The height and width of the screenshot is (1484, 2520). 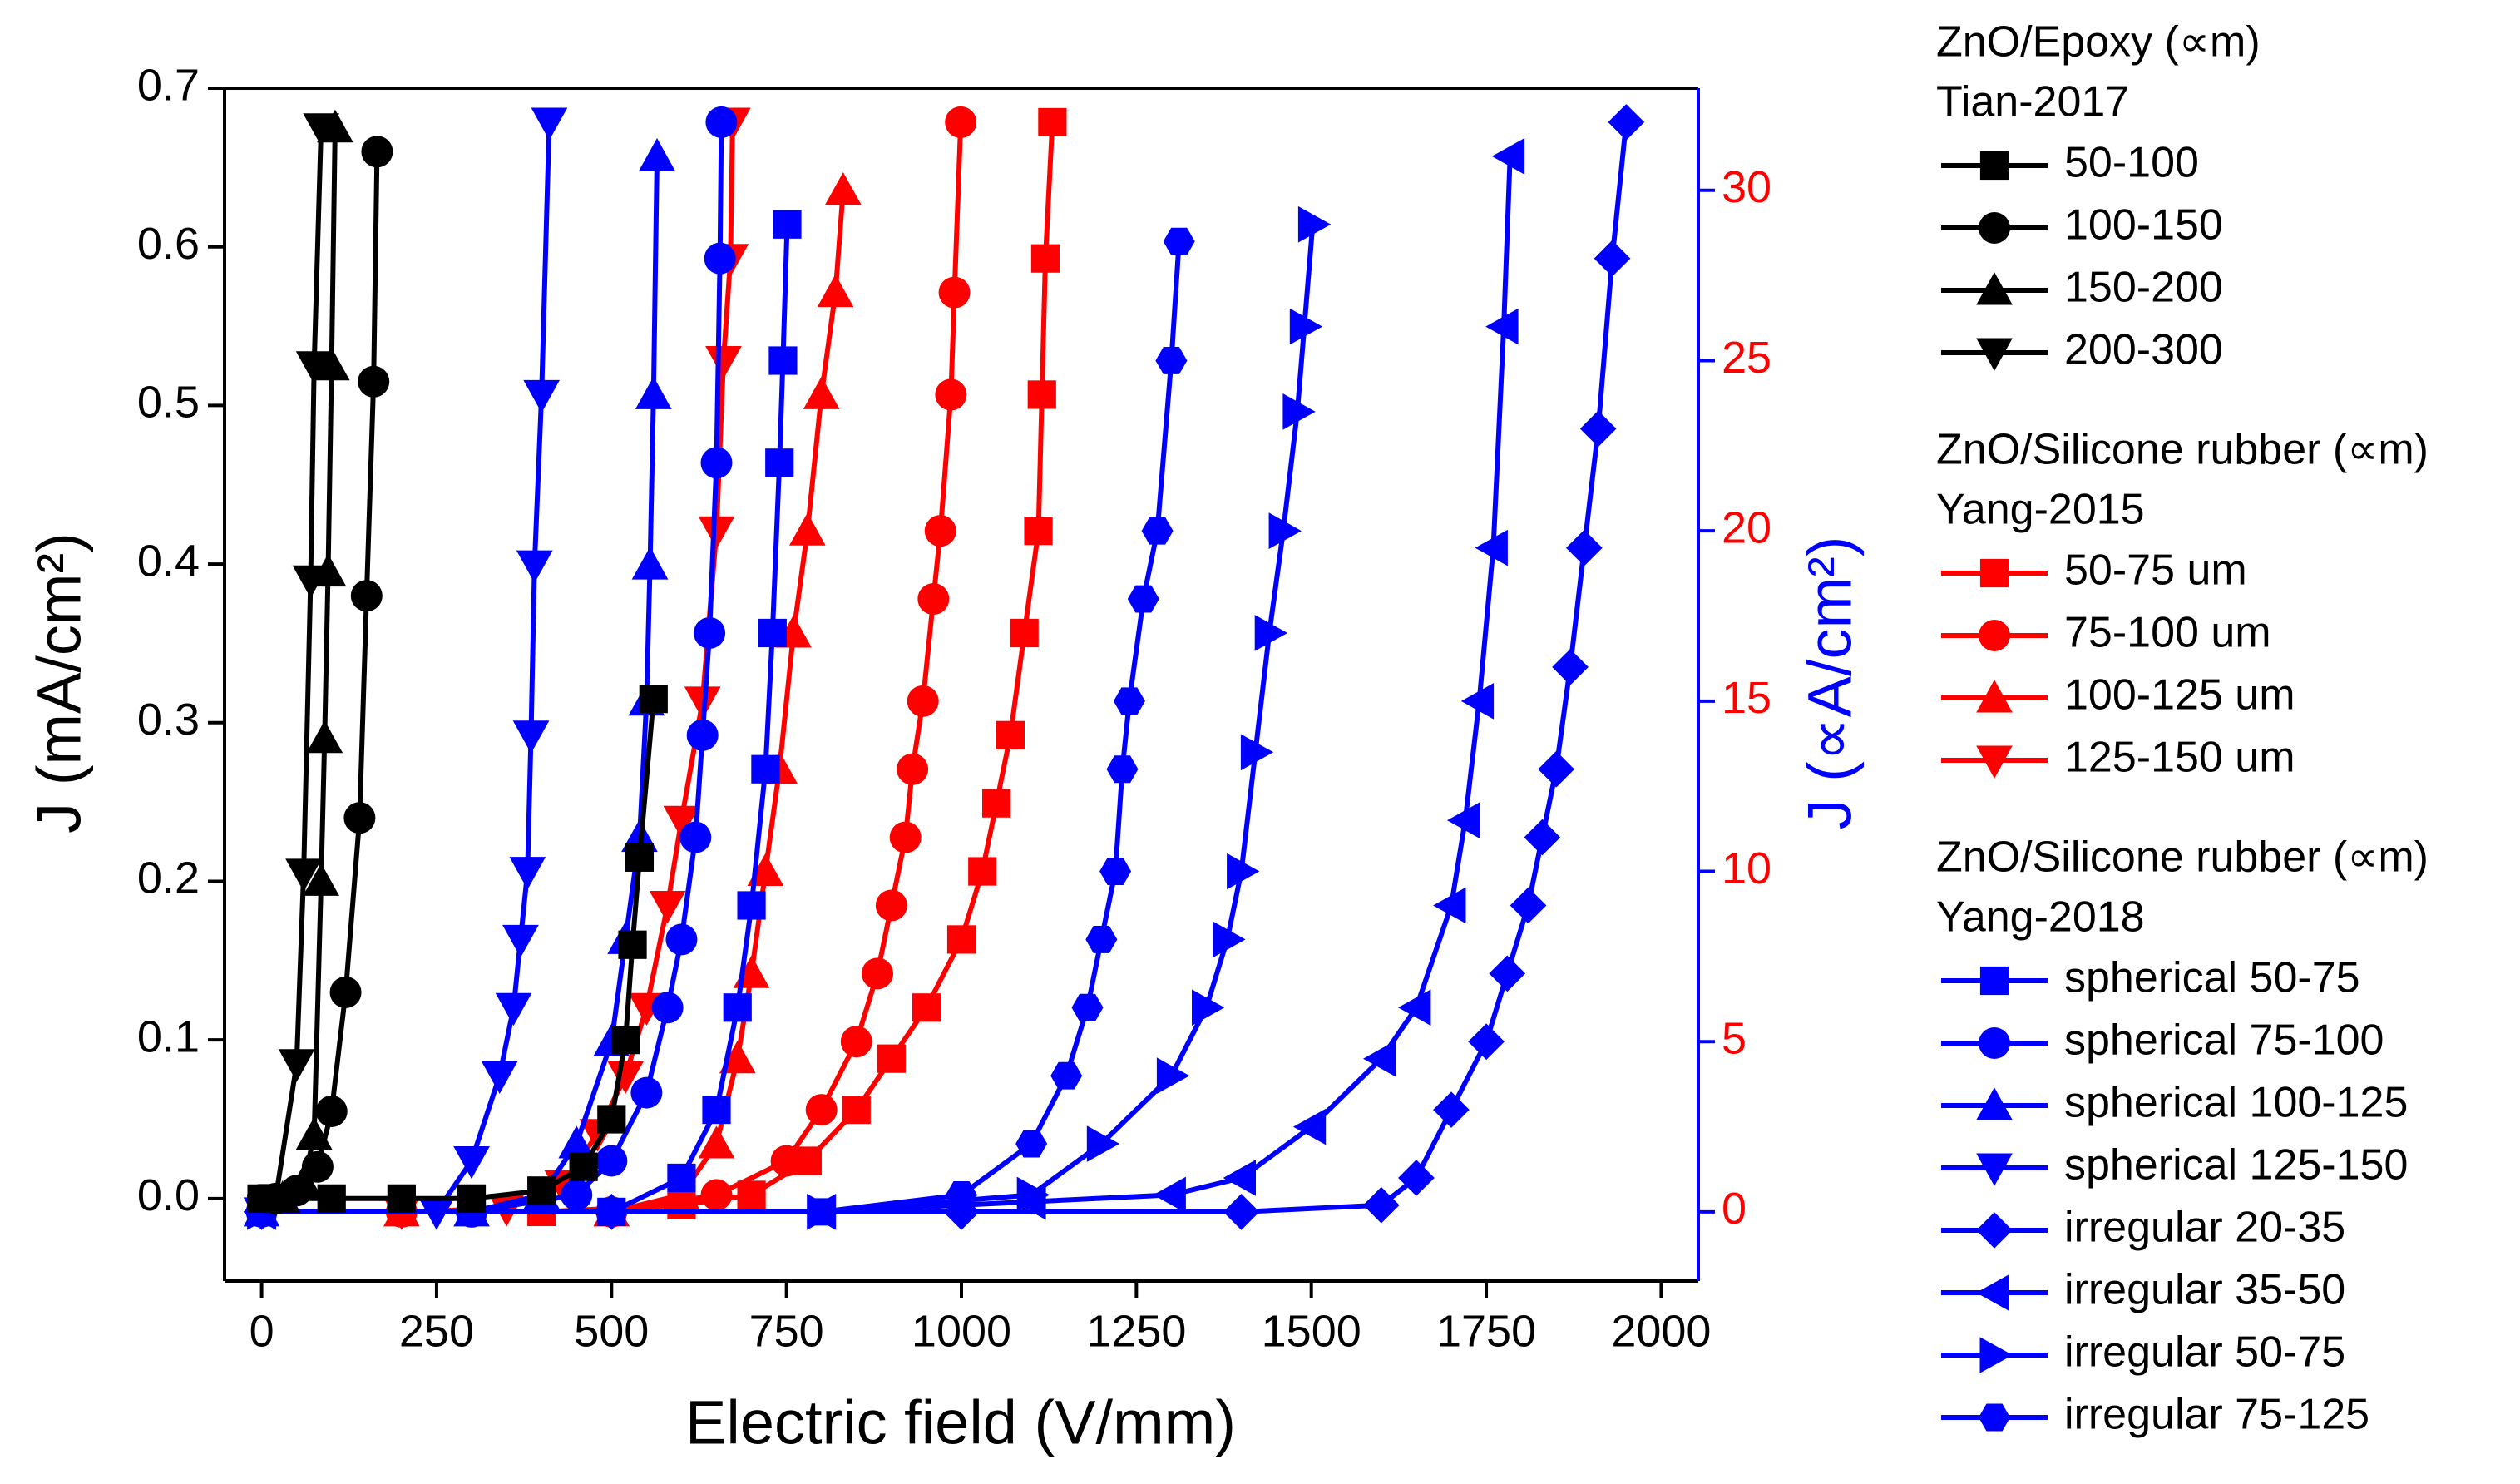 I want to click on legend-label: spherical 50-75, so click(x=2212, y=978).